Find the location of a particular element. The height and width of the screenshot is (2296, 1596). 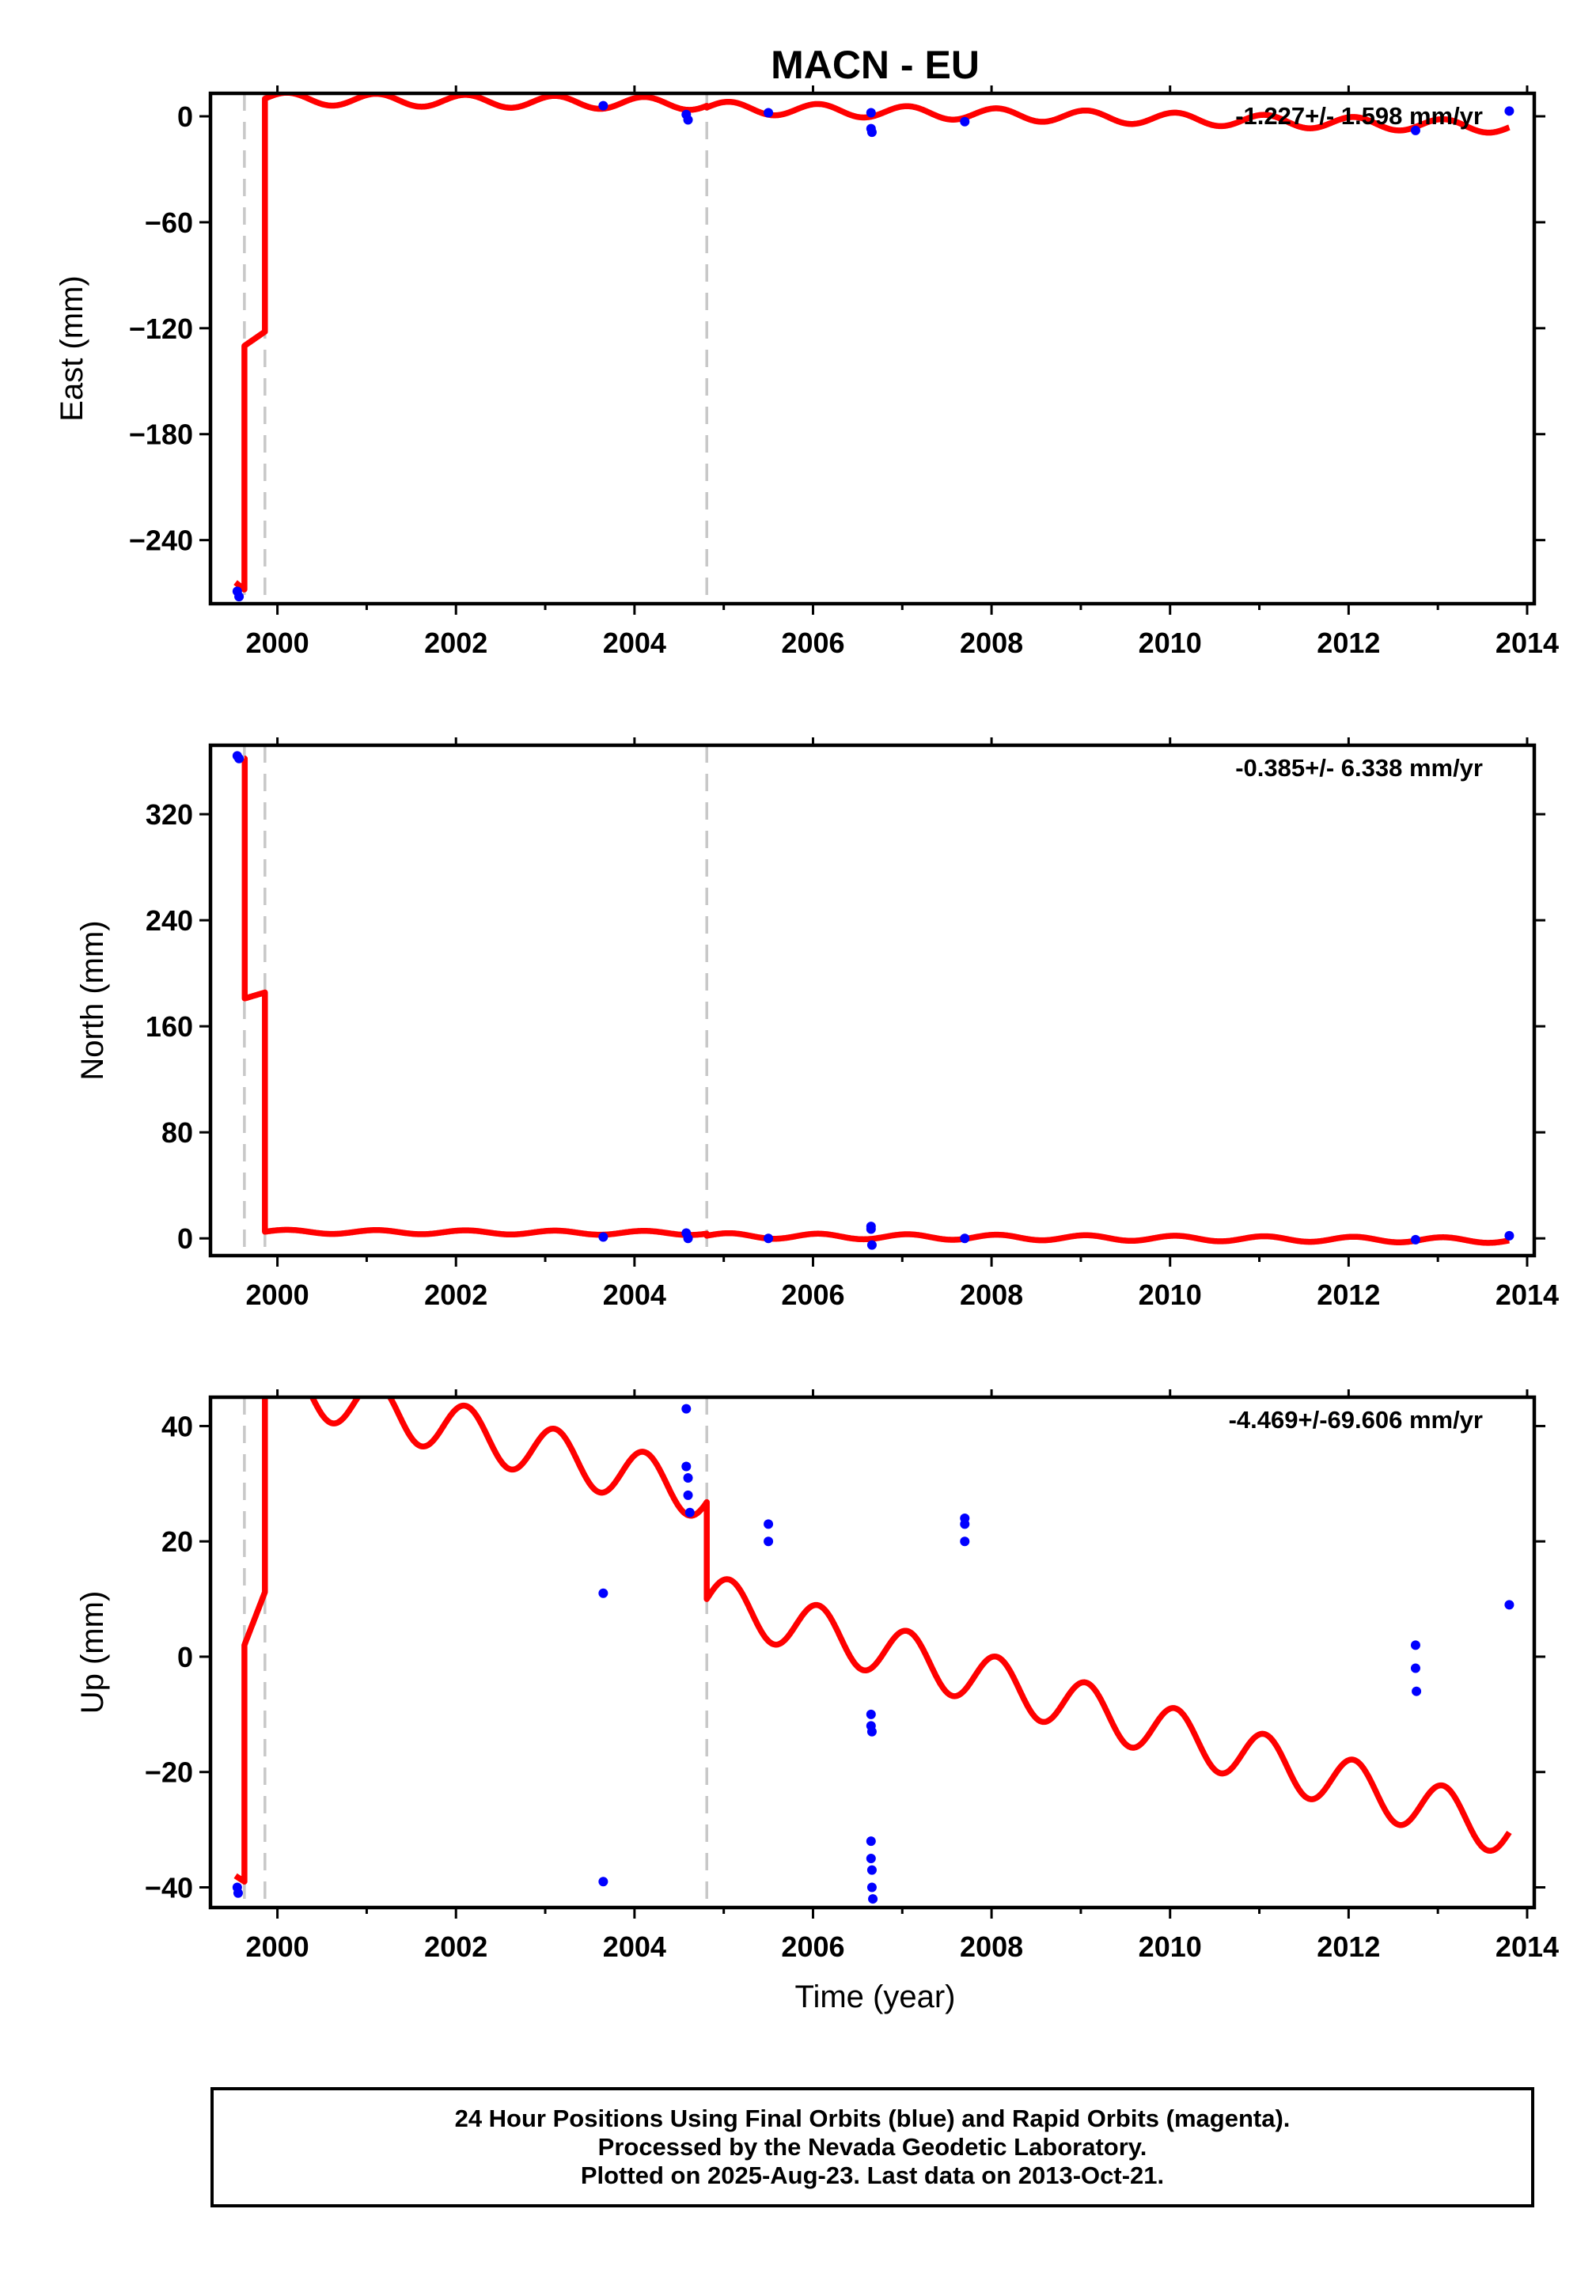

y-tick-label: 160 is located at coordinates (169, 1026).